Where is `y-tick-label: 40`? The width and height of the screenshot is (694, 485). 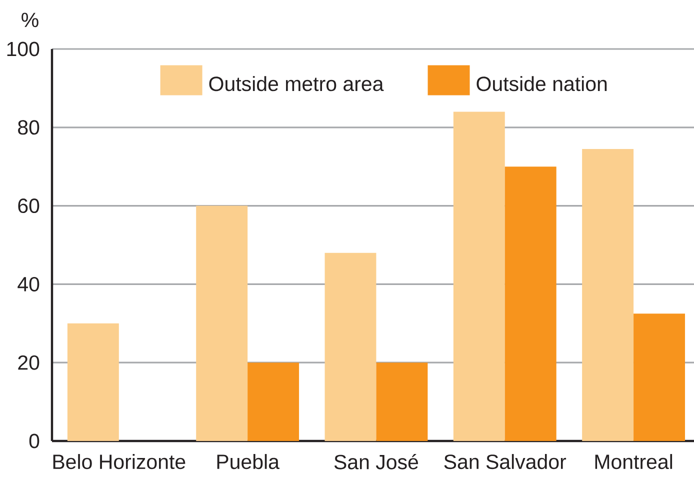 y-tick-label: 40 is located at coordinates (29, 284).